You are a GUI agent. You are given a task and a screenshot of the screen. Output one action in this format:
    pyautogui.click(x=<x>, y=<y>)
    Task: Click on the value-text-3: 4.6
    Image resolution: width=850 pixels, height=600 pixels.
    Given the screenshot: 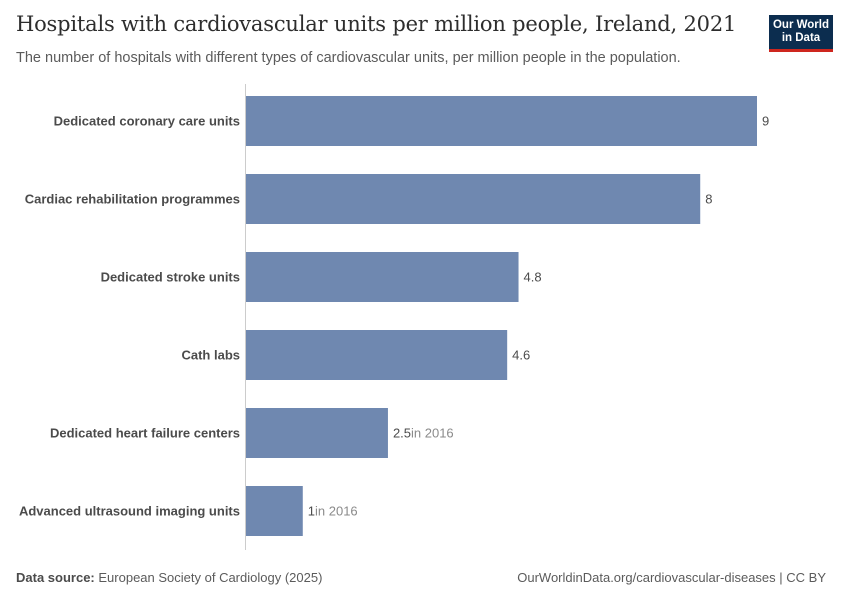 What is the action you would take?
    pyautogui.click(x=521, y=355)
    